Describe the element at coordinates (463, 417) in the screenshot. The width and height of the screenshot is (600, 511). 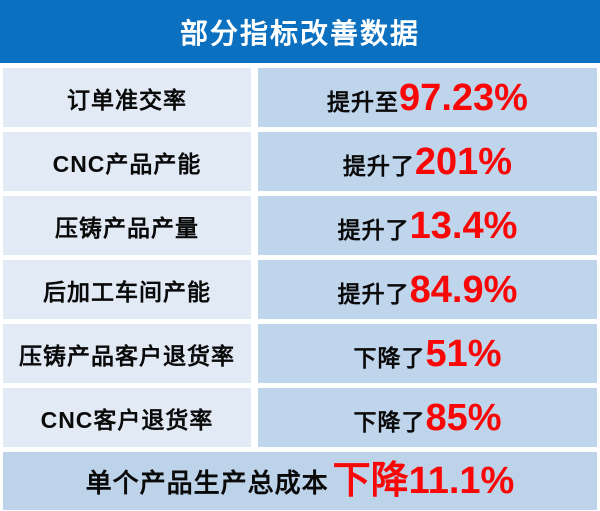
I see `value-number: 85%` at that location.